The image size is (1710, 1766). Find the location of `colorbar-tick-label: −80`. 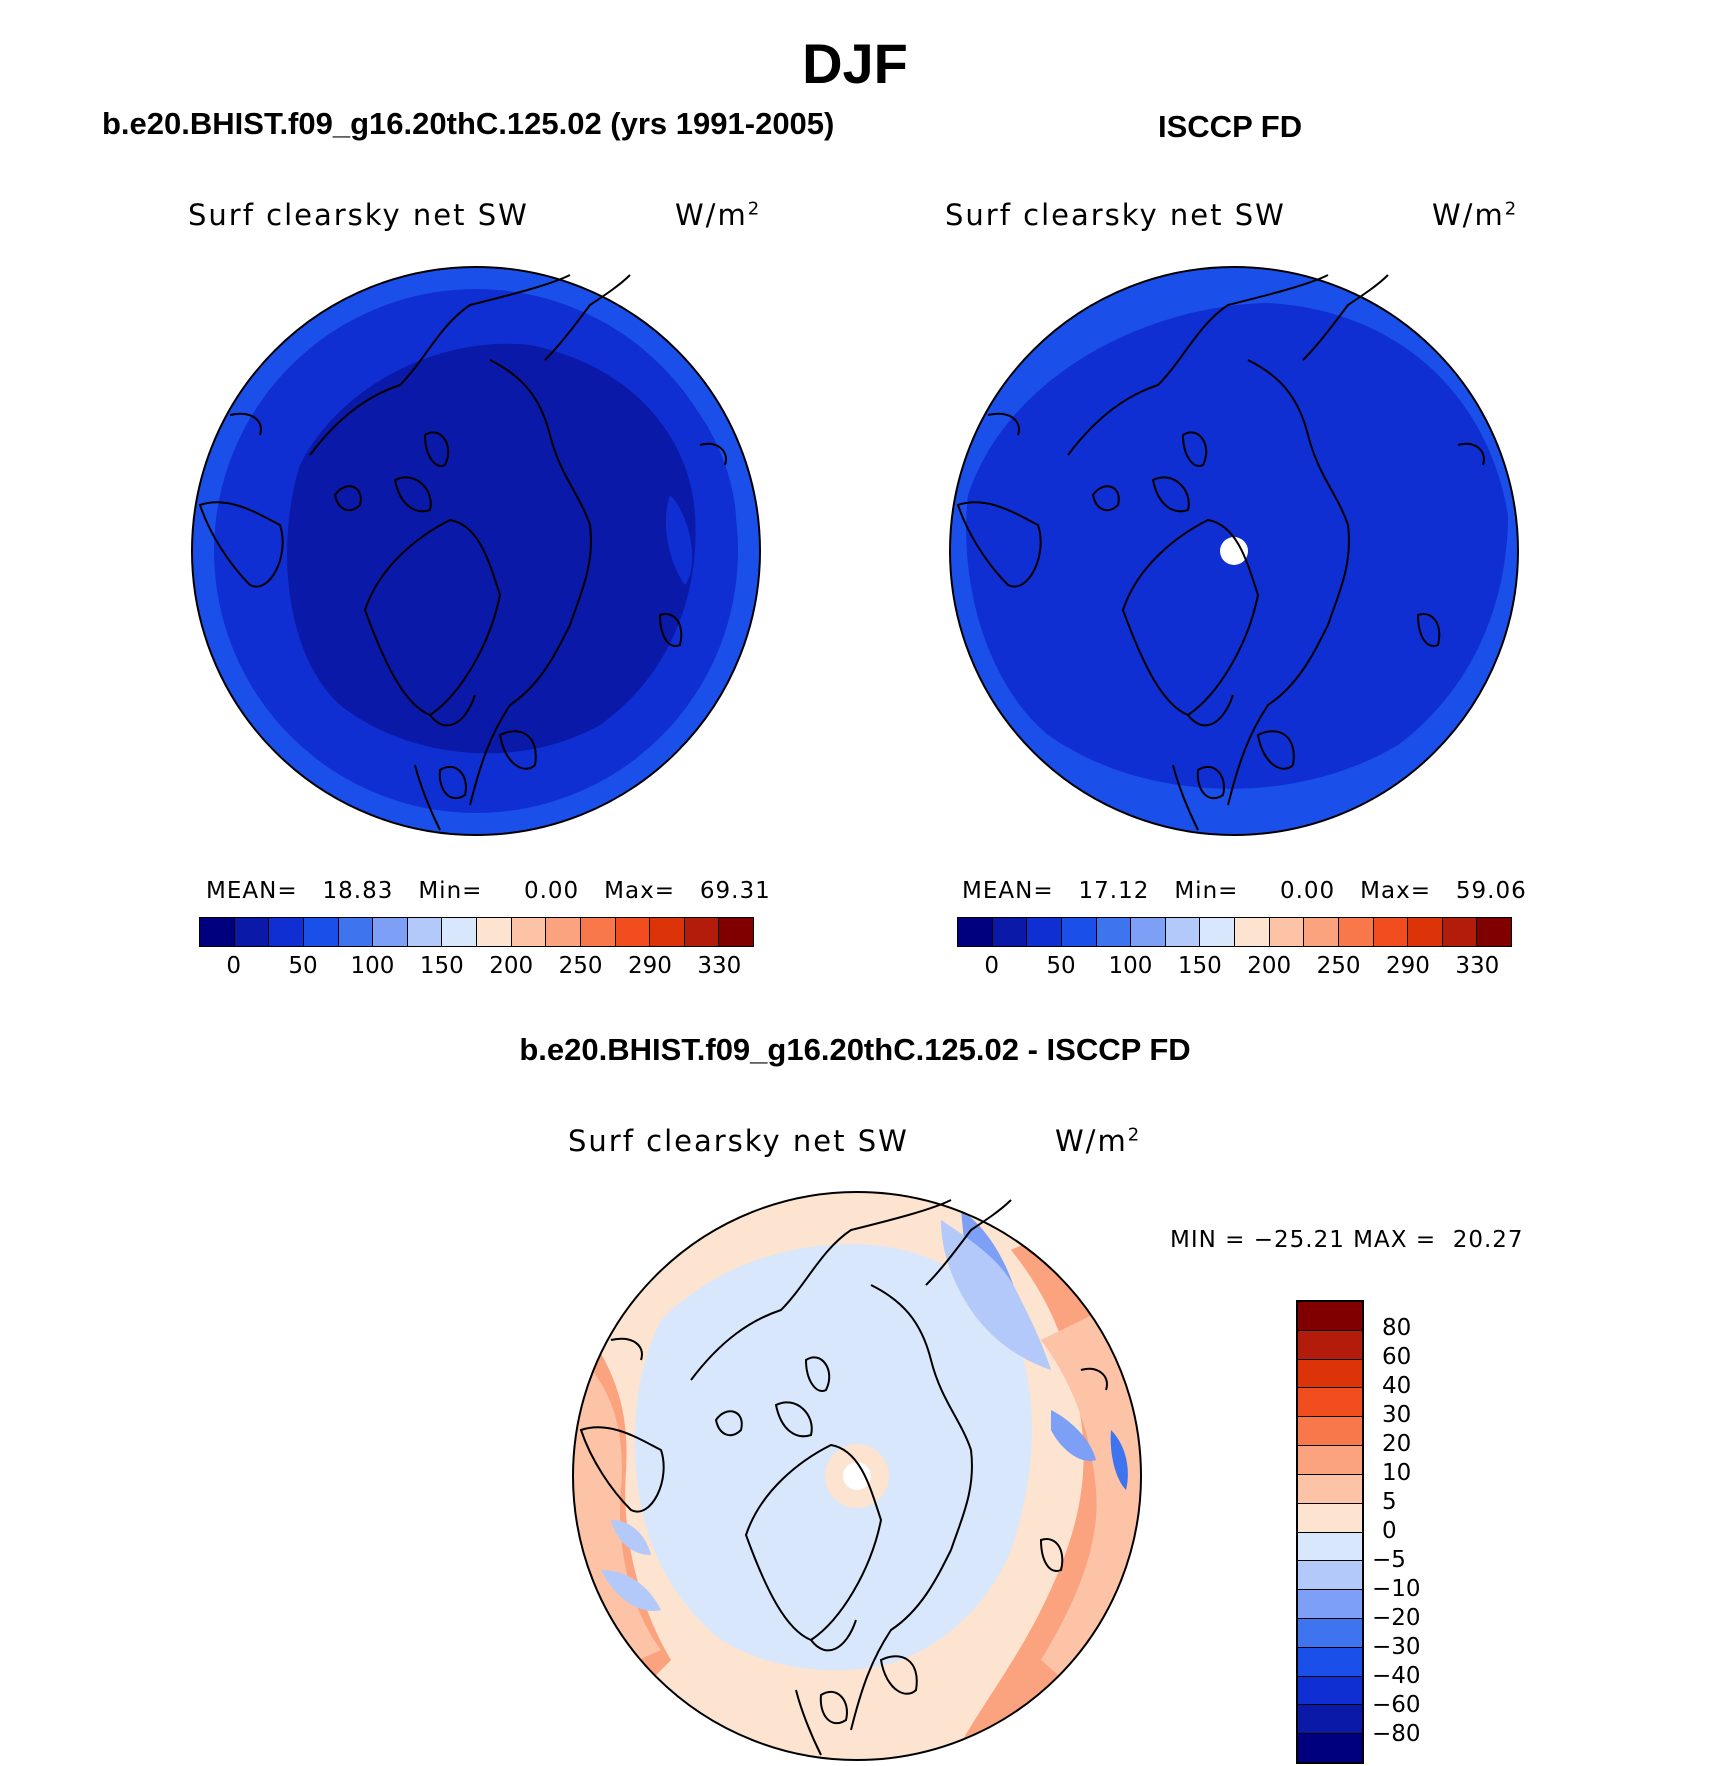

colorbar-tick-label: −80 is located at coordinates (1396, 1734).